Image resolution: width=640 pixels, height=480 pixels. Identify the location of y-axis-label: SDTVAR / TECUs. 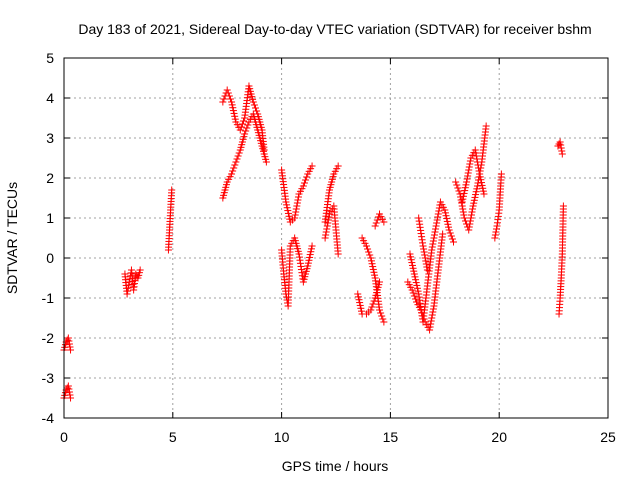
(12, 238).